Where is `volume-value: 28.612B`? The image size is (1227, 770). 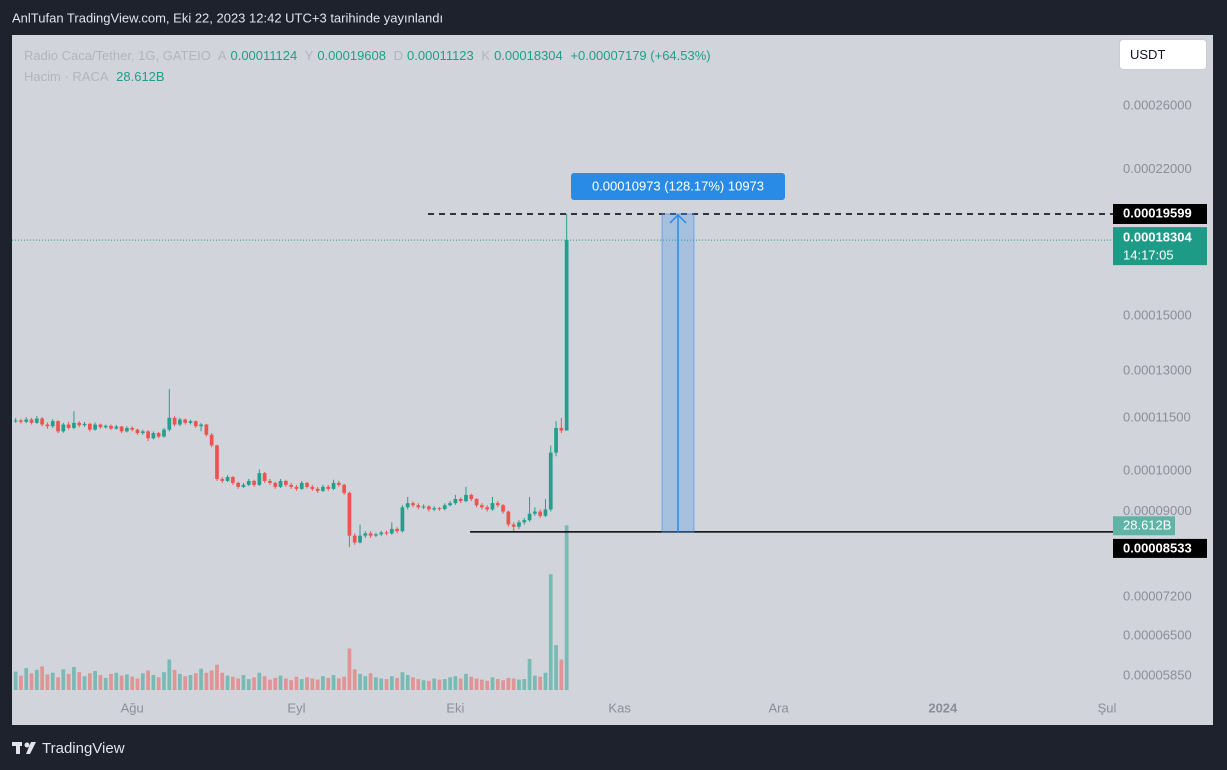 volume-value: 28.612B is located at coordinates (140, 76).